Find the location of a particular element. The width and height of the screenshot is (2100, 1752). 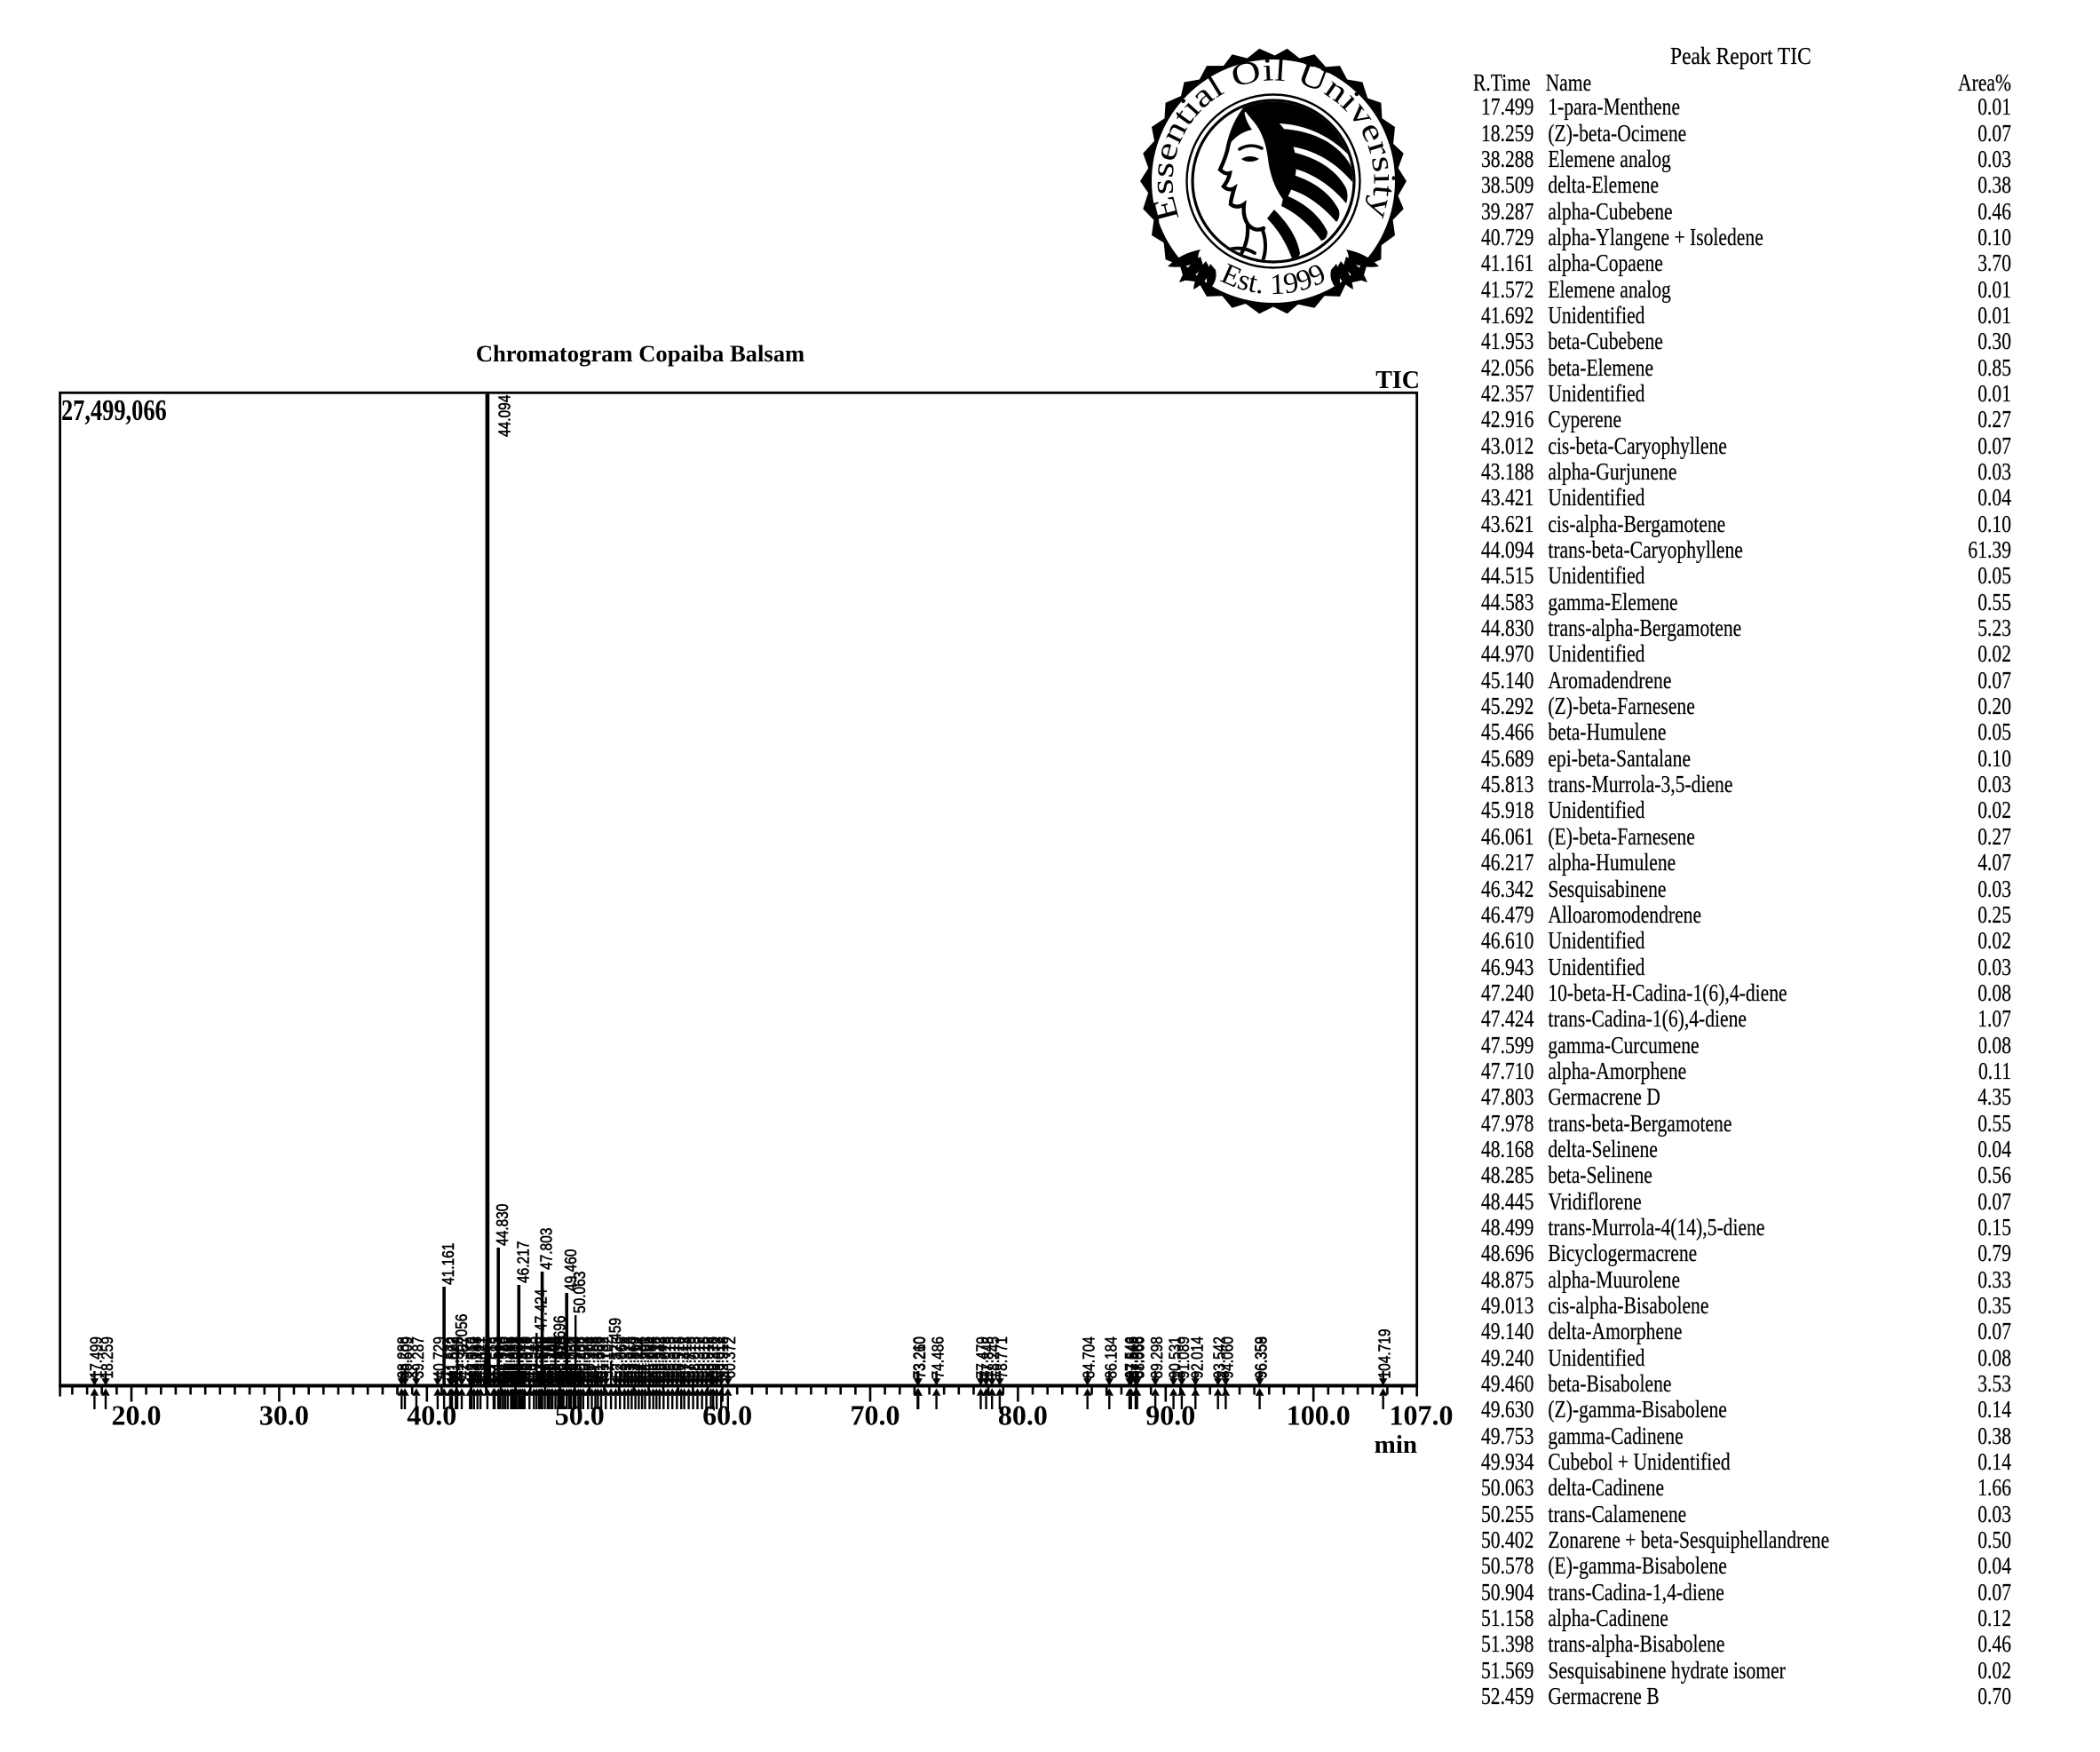

svg-text: Chromatogram Copaiba Balsam is located at coordinates (640, 354).